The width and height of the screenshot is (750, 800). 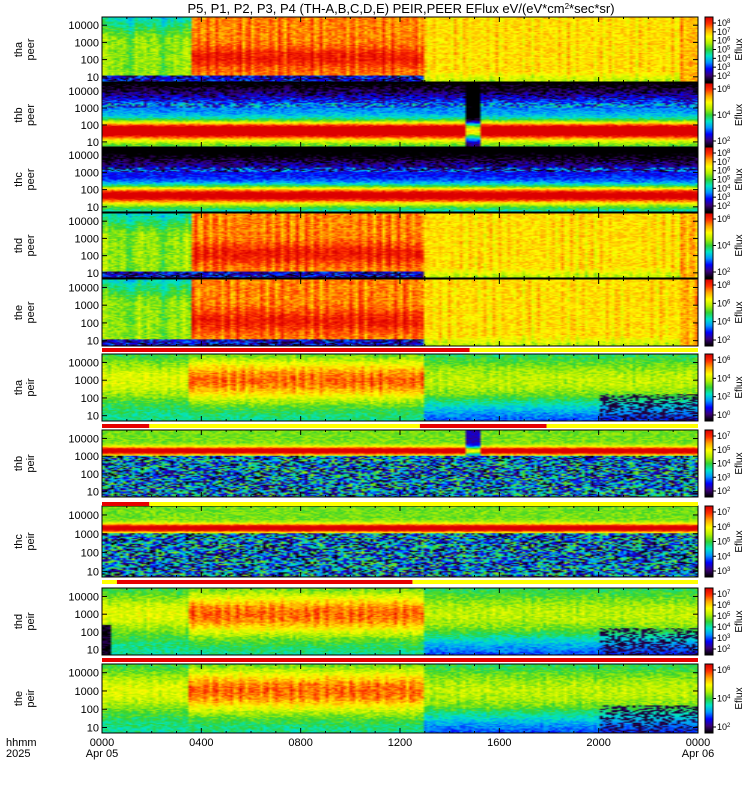 I want to click on x-date-label-start: Apr 05, so click(x=102, y=754).